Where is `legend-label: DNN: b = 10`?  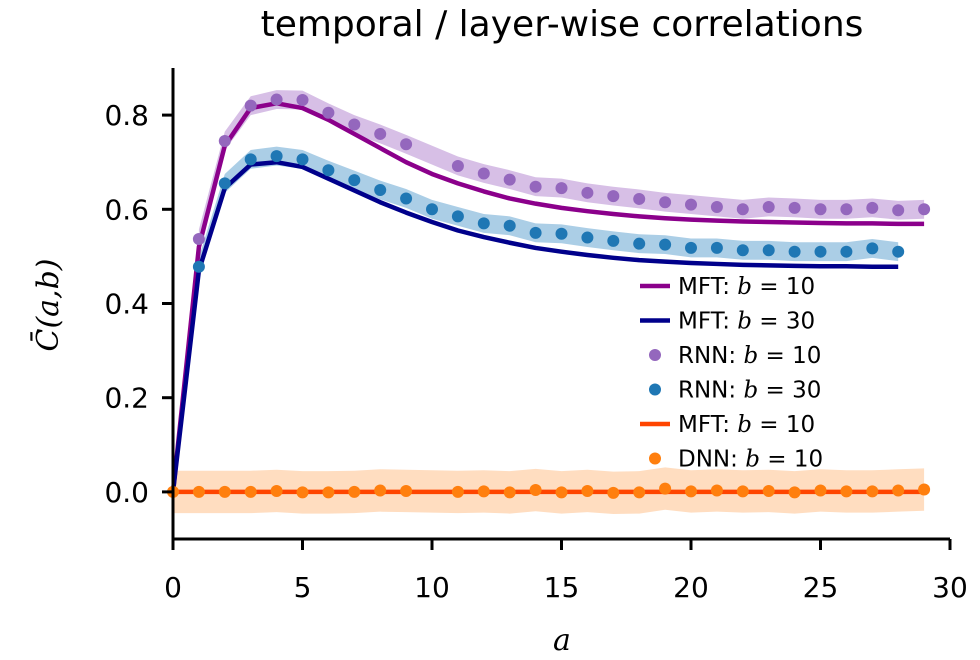
legend-label: DNN: b = 10 is located at coordinates (750, 460).